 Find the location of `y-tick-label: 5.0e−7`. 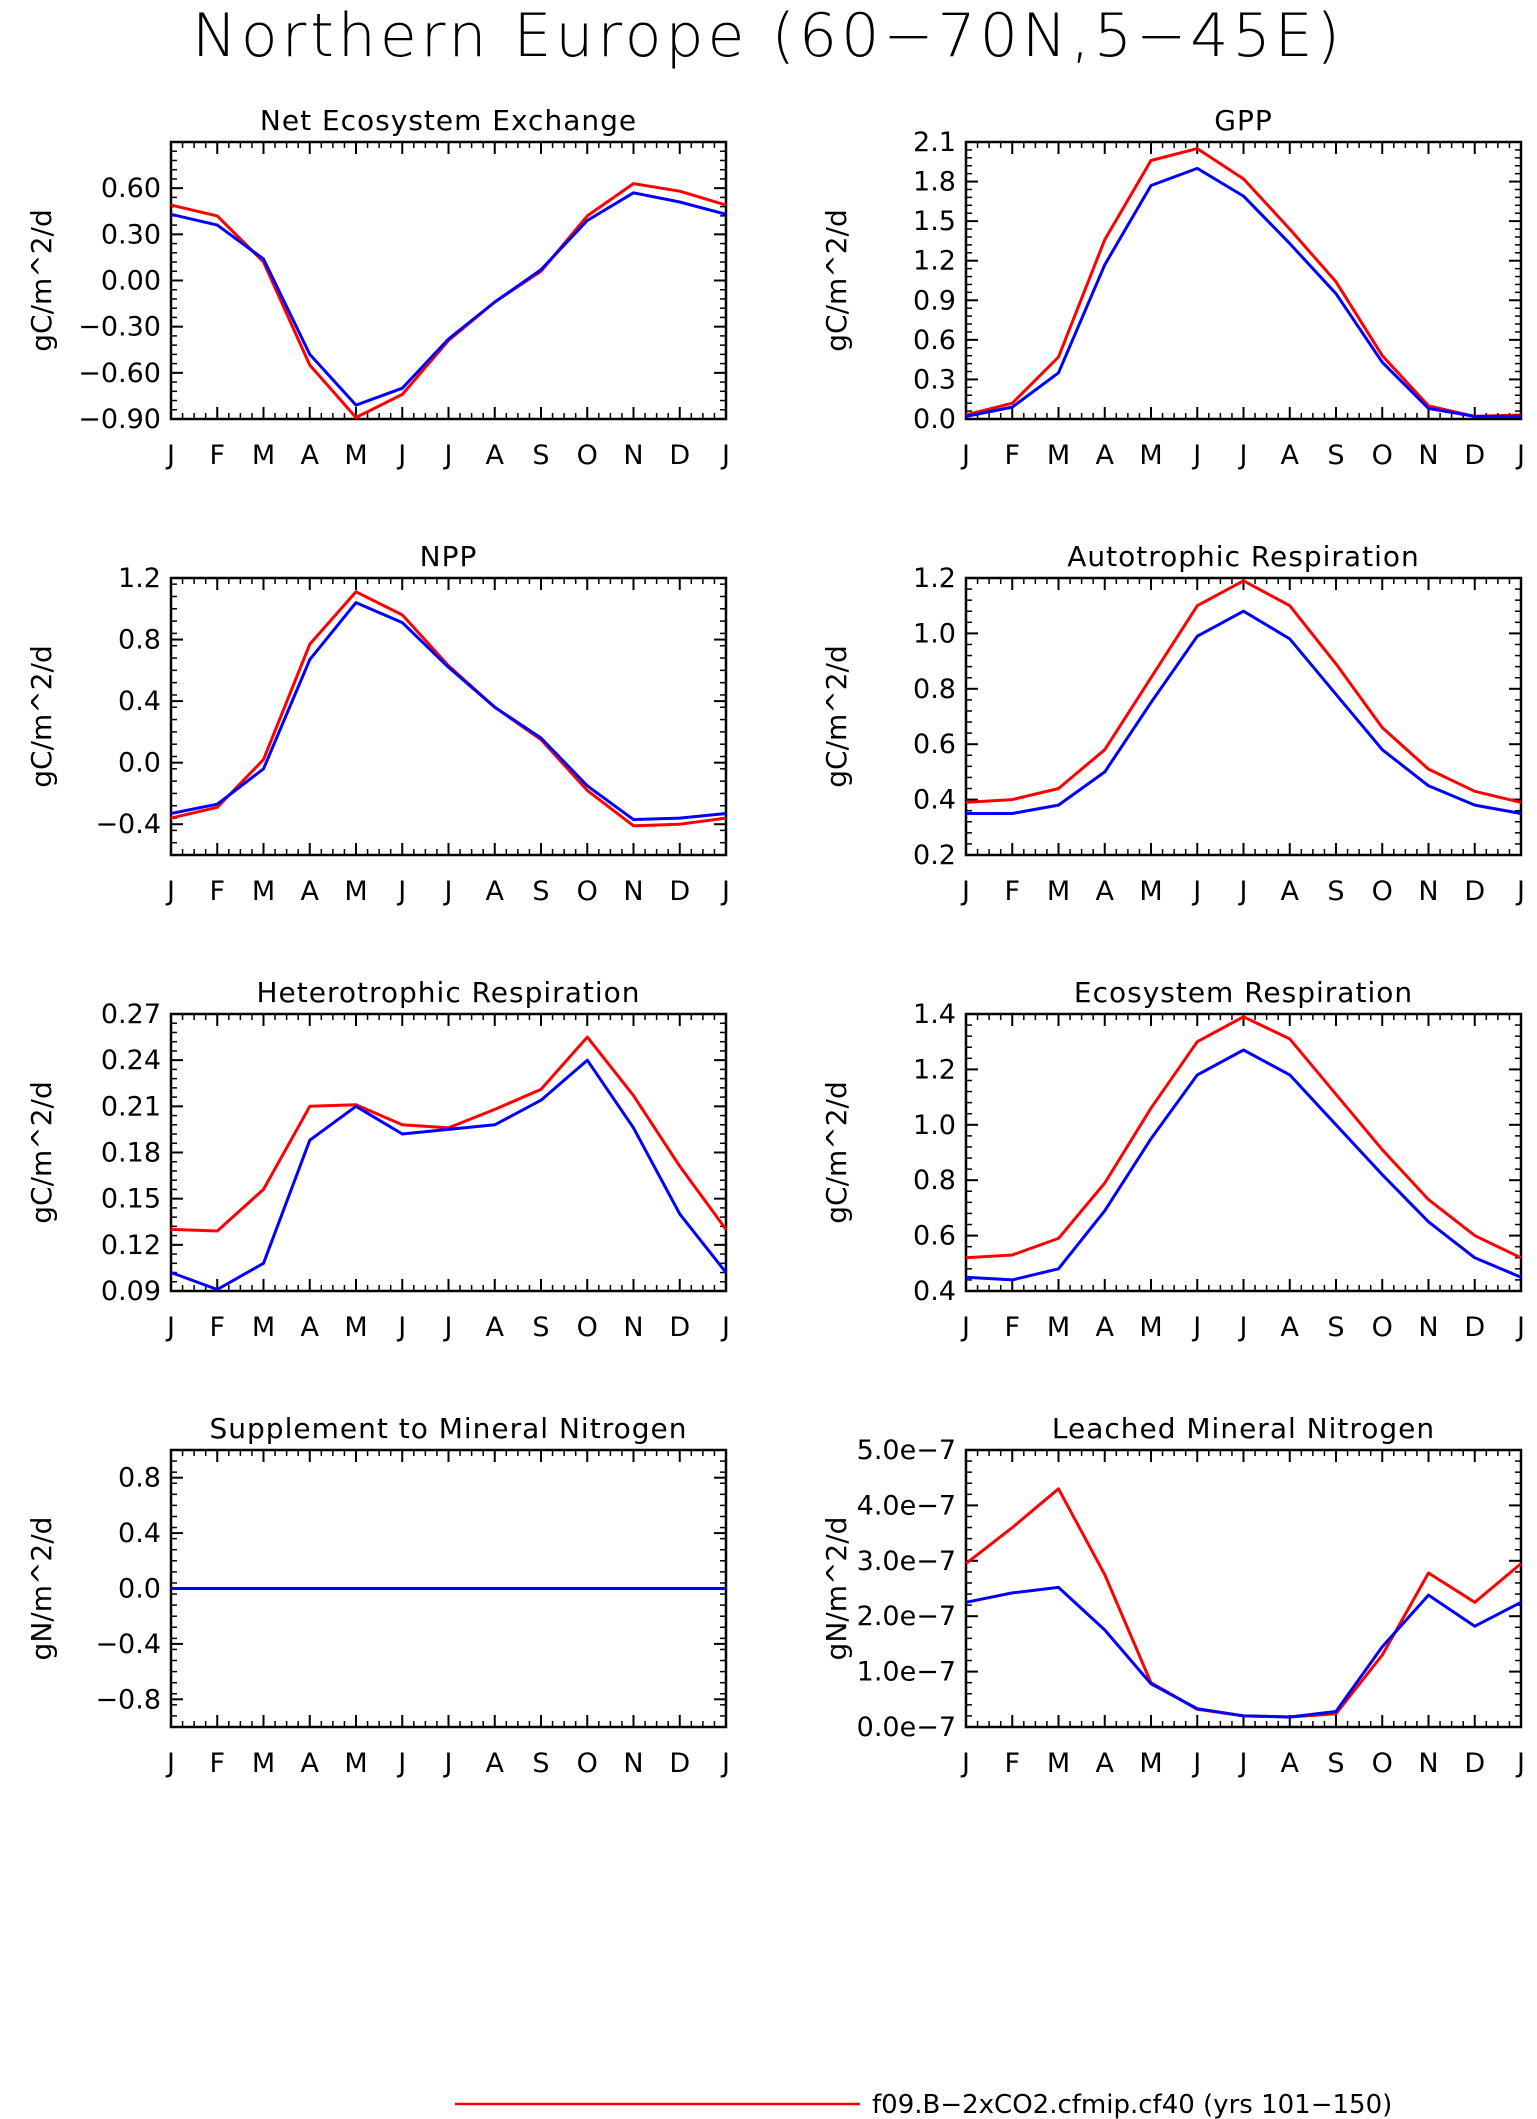

y-tick-label: 5.0e−7 is located at coordinates (906, 1450).